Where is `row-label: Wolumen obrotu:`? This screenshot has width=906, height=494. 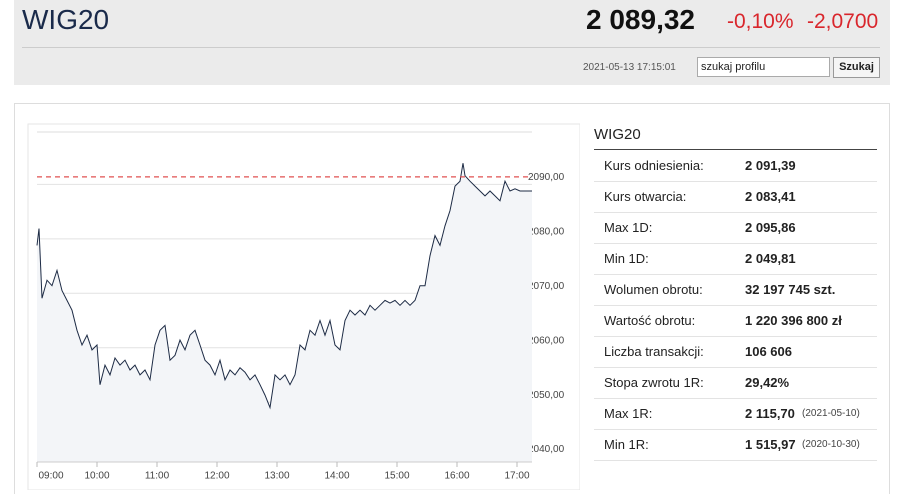 row-label: Wolumen obrotu: is located at coordinates (653, 289).